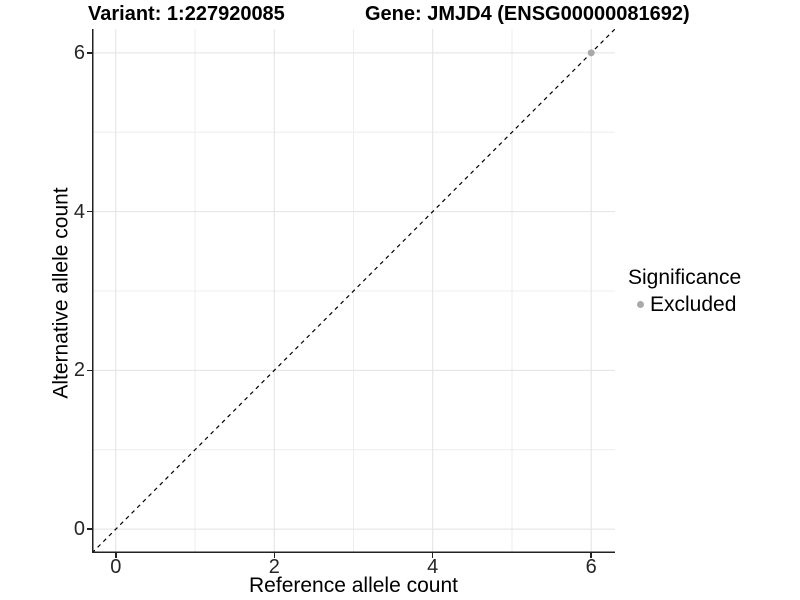  What do you see at coordinates (433, 567) in the screenshot?
I see `x-tick-label: 4` at bounding box center [433, 567].